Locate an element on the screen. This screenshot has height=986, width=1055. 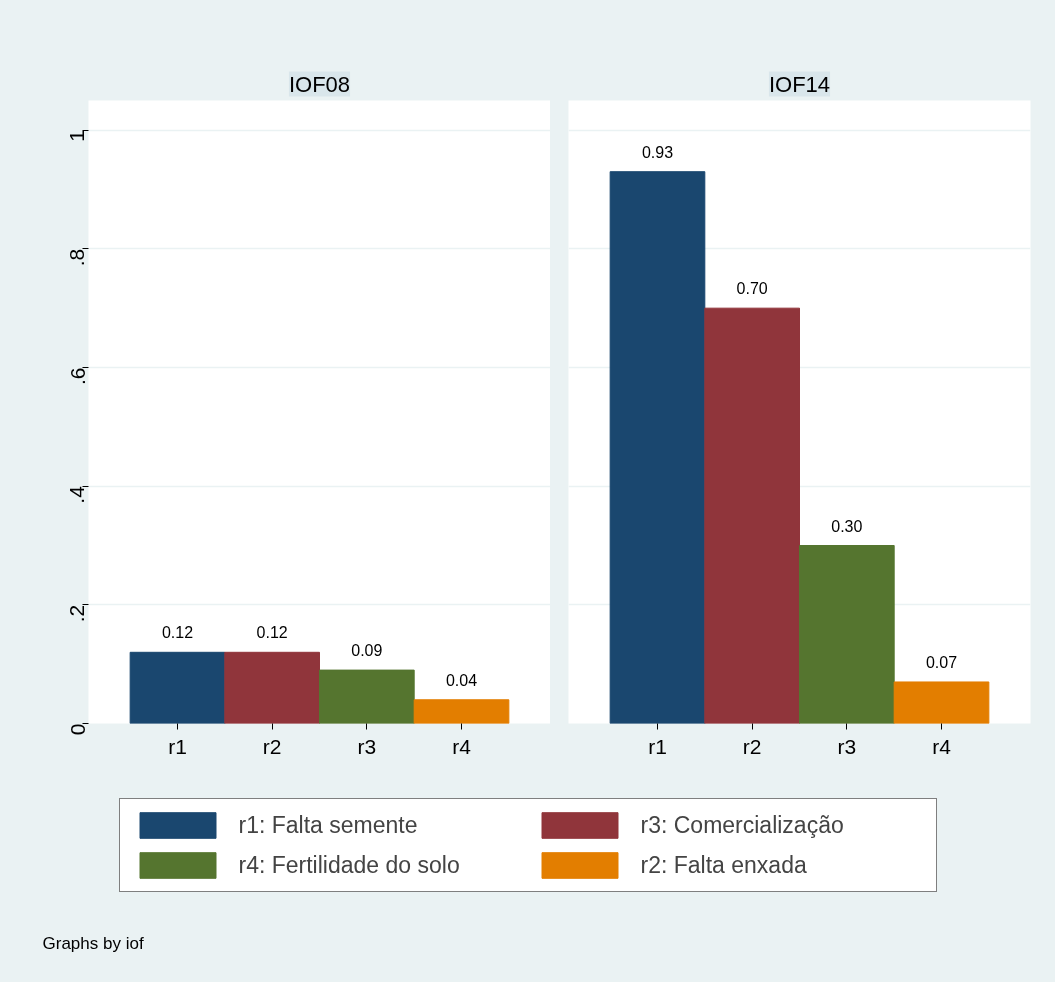
y-tick-label: 0 is located at coordinates (77, 729).